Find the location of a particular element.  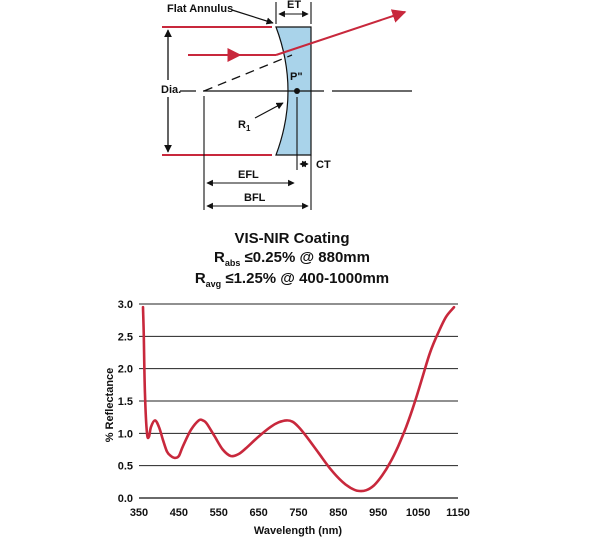

x-tick-label: 750 is located at coordinates (298, 513).